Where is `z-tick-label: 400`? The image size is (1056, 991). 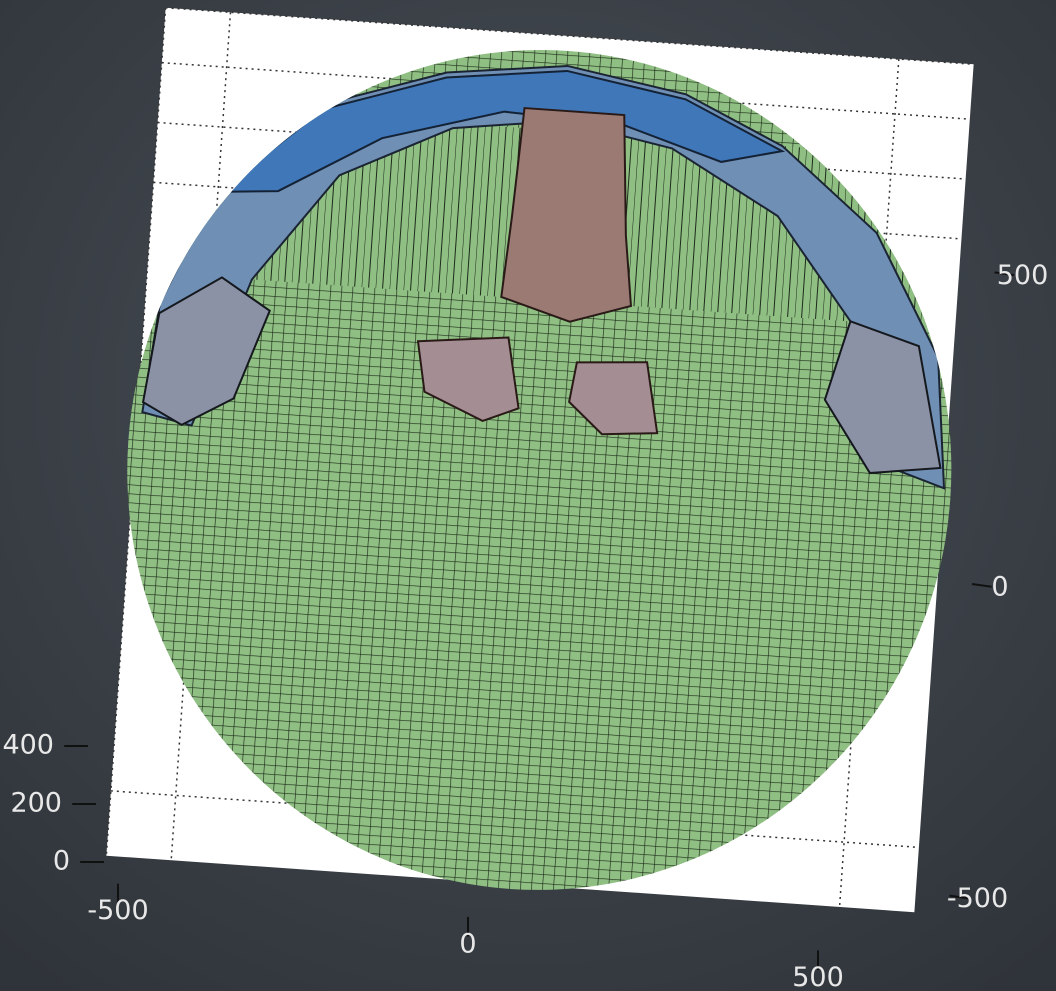 z-tick-label: 400 is located at coordinates (28, 745).